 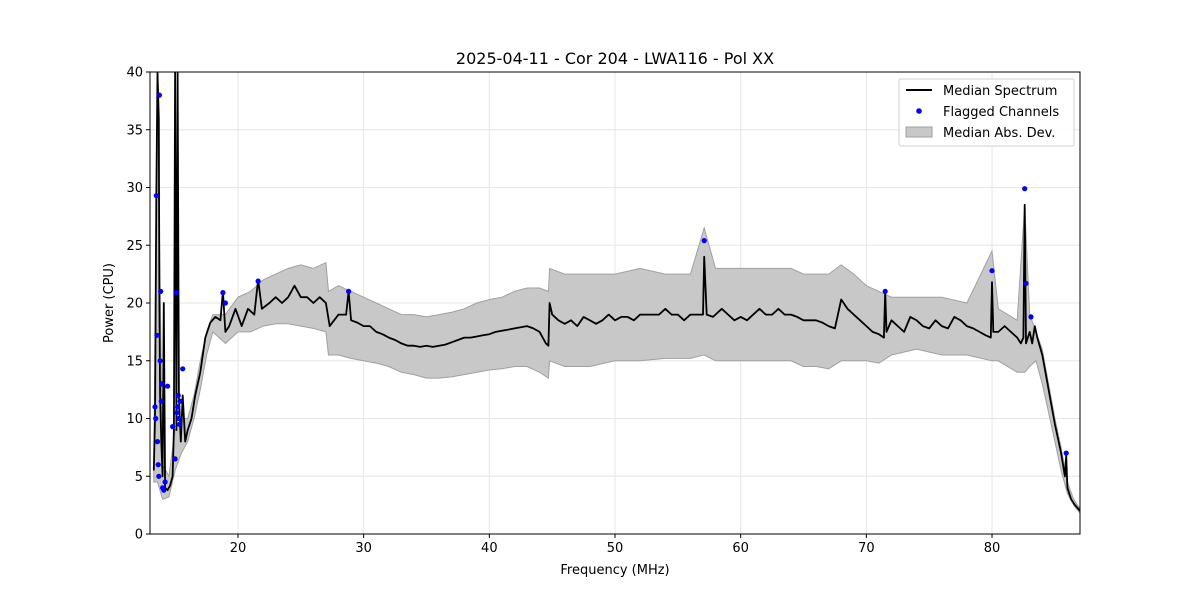 I want to click on legend-point-swatch, so click(x=919, y=111).